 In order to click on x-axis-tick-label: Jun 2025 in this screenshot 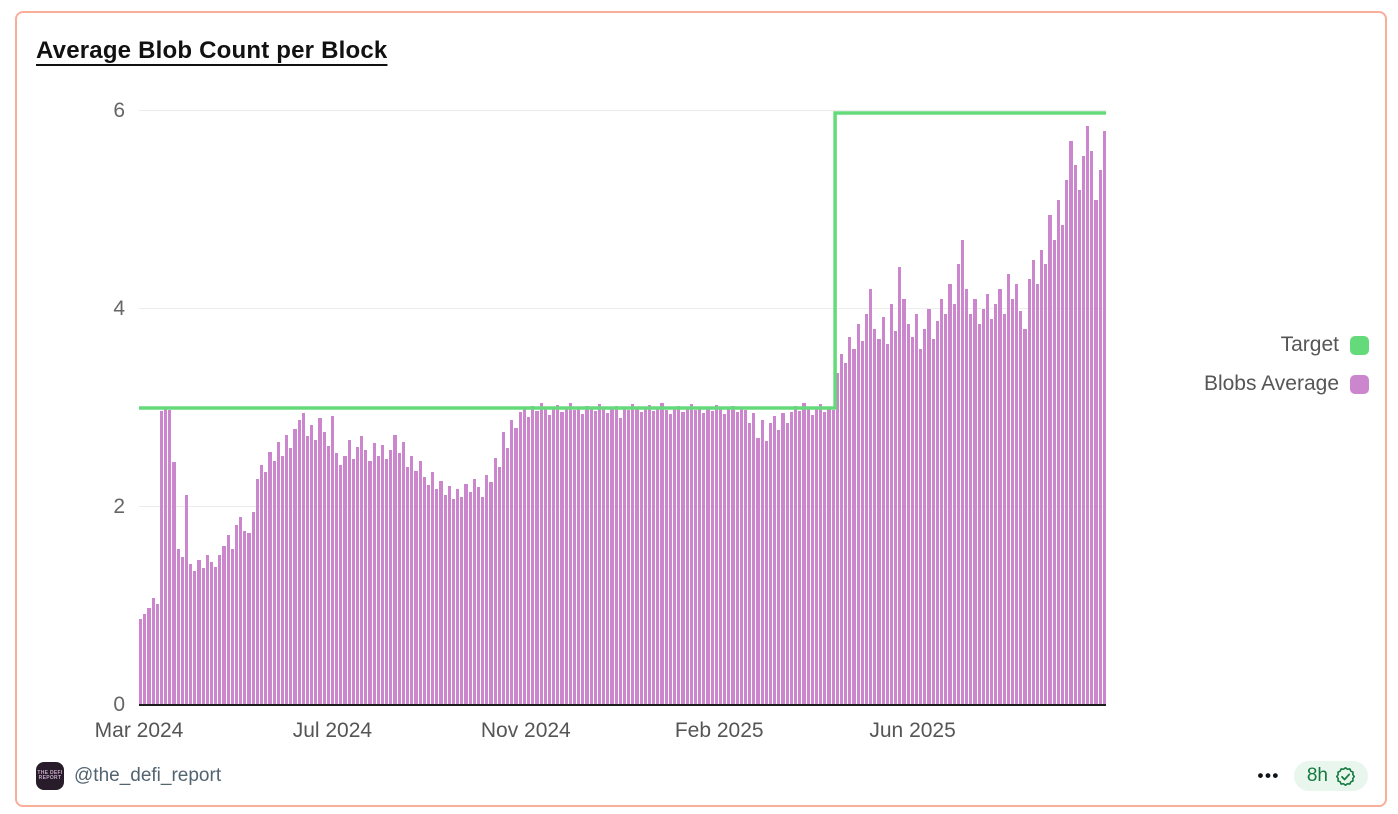, I will do `click(912, 730)`.